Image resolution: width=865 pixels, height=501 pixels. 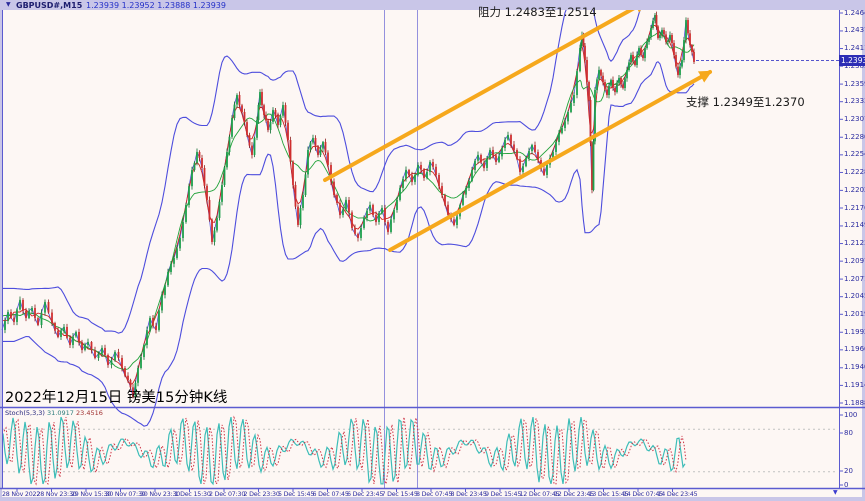 I want to click on price-axis-label: 1.22285, so click(x=854, y=171).